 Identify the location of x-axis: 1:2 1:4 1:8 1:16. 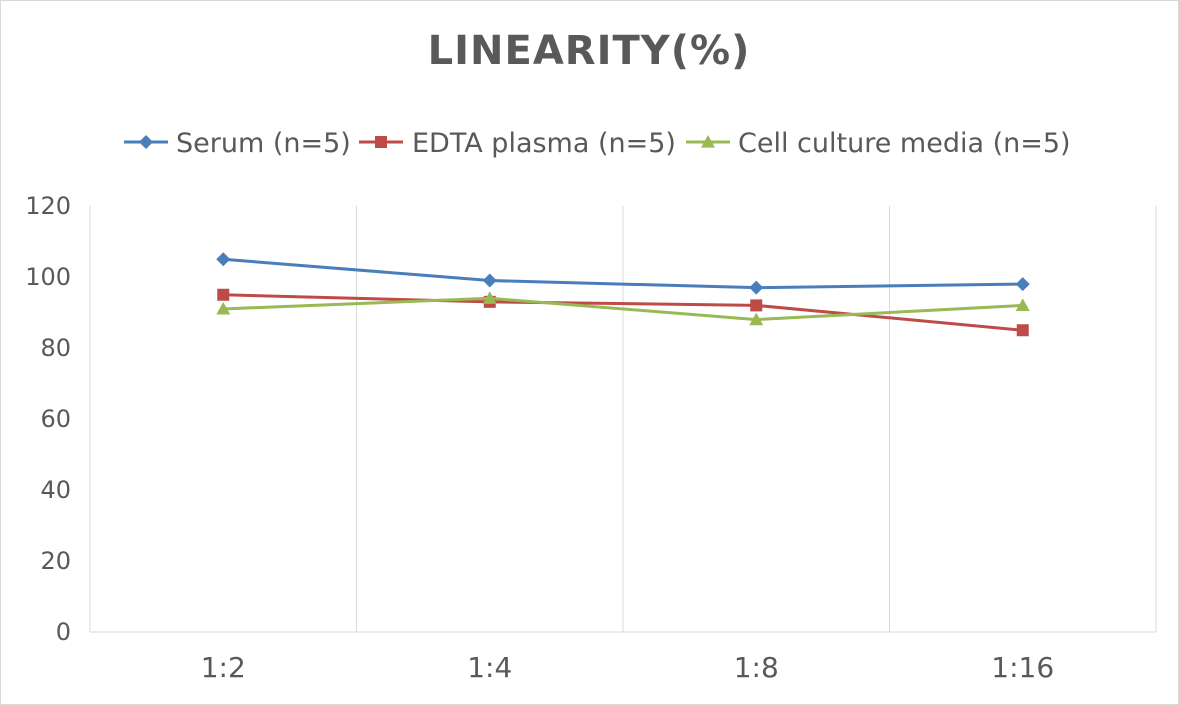
(623, 657).